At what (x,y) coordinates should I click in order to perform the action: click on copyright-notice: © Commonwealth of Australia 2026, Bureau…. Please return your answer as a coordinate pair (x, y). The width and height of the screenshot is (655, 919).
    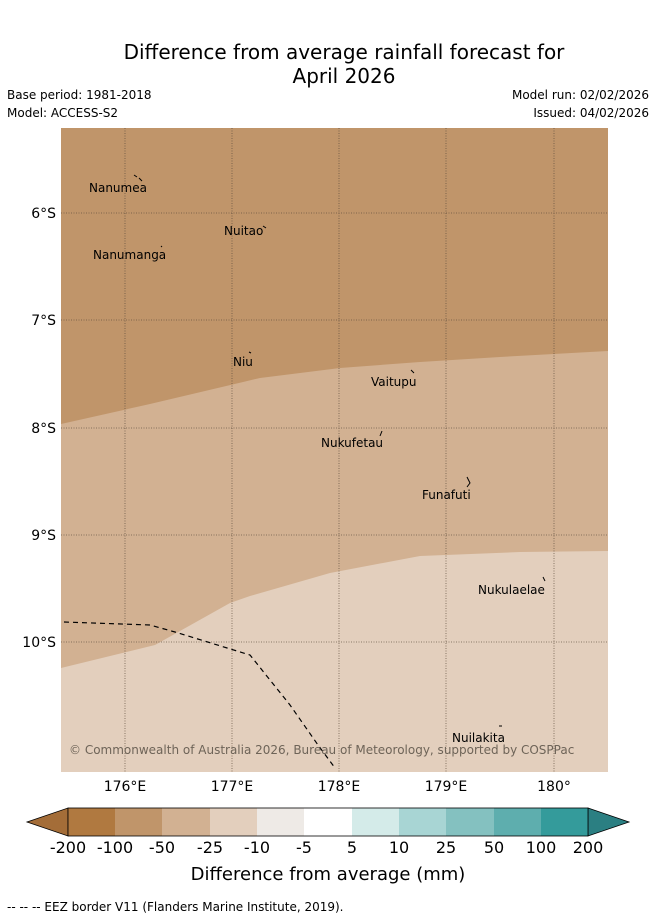
    Looking at the image, I should click on (321, 750).